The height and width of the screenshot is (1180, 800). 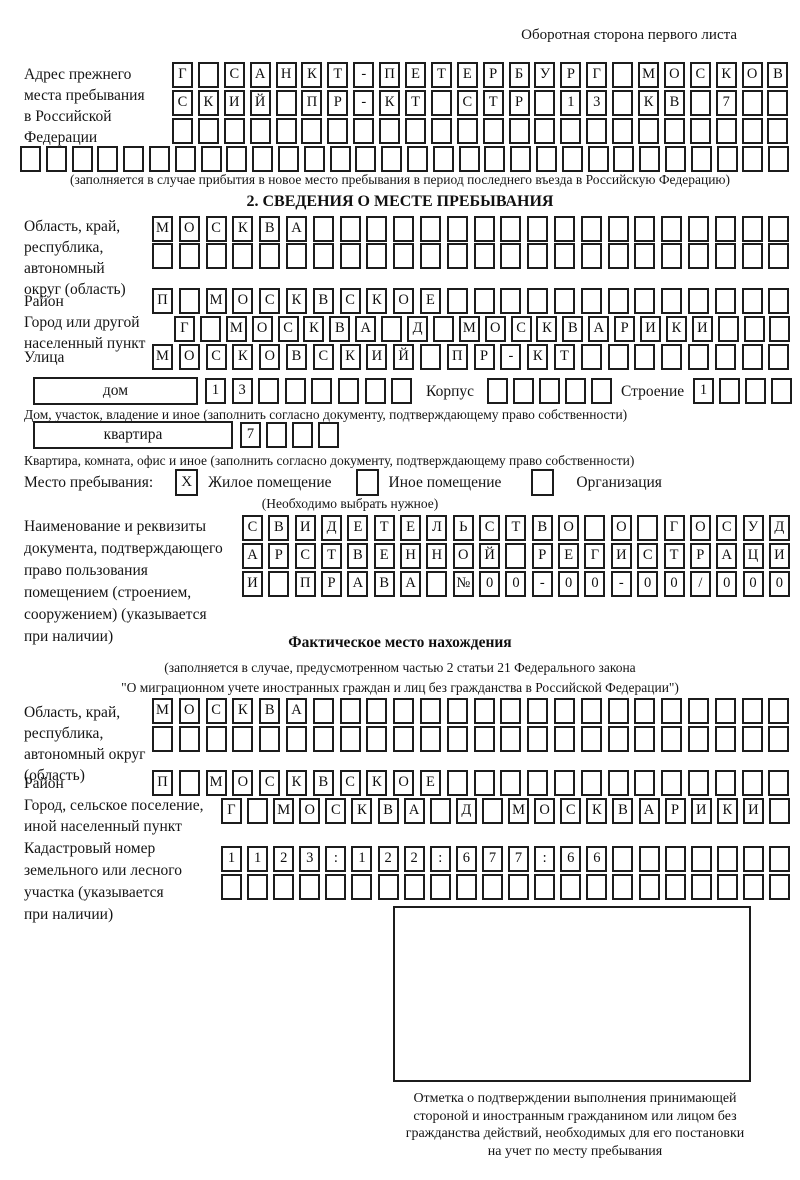 I want to click on char-cell: Н, so click(x=286, y=75).